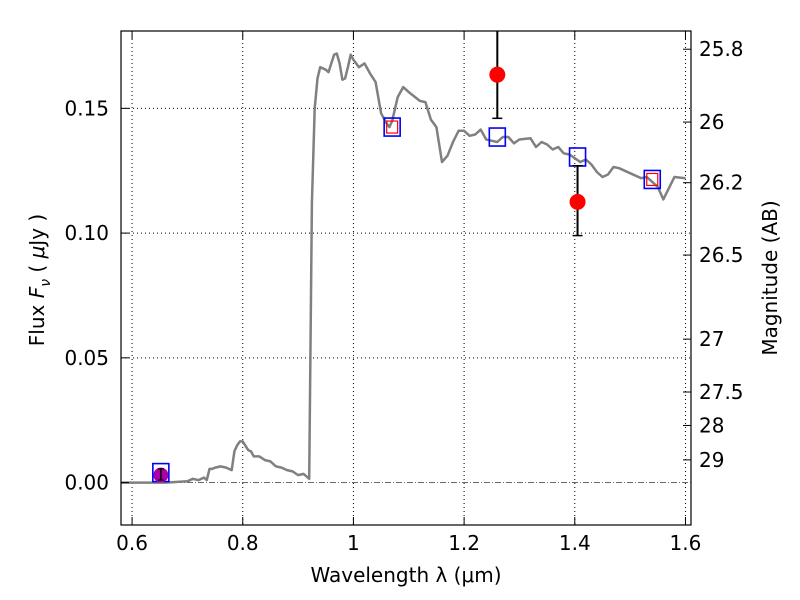 The image size is (800, 600). I want to click on y-tick-label: 0.10, so click(86, 233).